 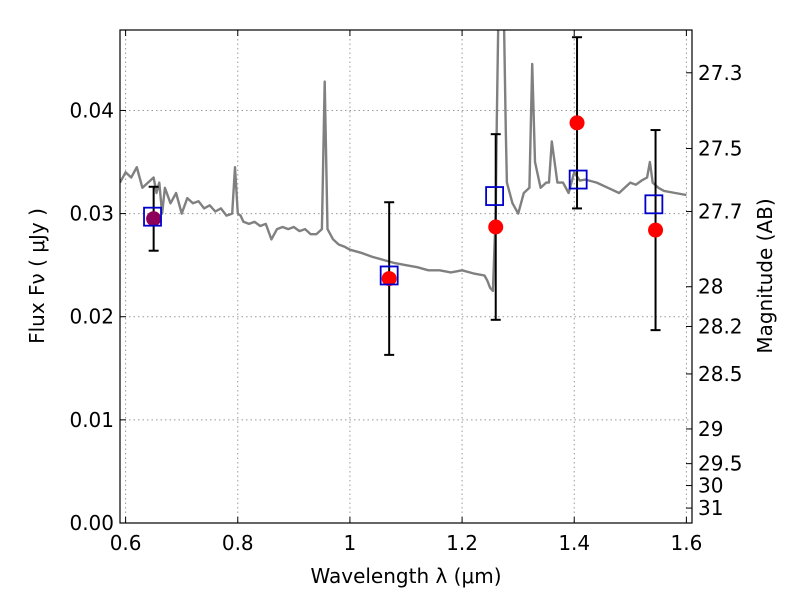 I want to click on y-axis-title: Flux Fν ( μJy ), so click(x=37, y=276).